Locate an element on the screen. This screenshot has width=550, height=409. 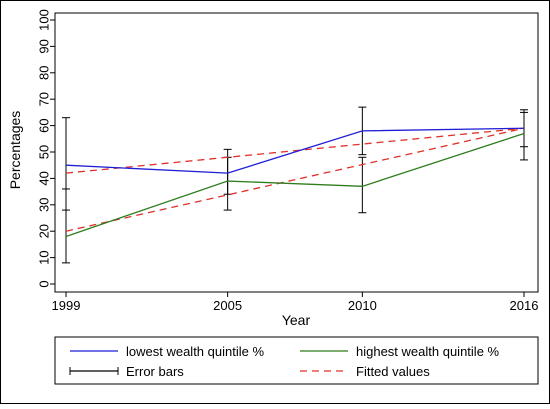
legend-label-2: highest wealth quintile % is located at coordinates (428, 351).